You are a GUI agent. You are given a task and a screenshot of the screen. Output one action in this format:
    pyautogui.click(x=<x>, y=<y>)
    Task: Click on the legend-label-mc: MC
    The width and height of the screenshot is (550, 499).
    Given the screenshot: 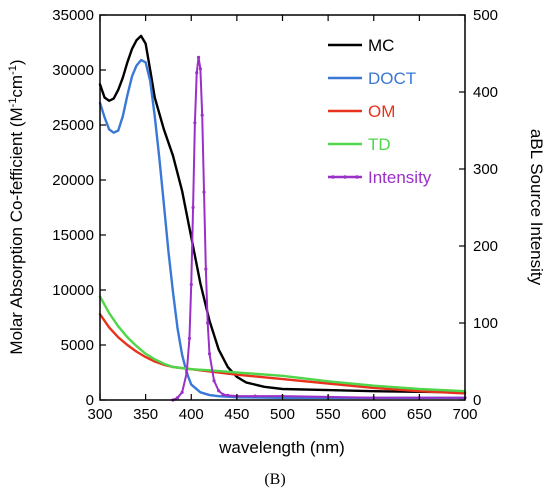 What is the action you would take?
    pyautogui.click(x=381, y=45)
    